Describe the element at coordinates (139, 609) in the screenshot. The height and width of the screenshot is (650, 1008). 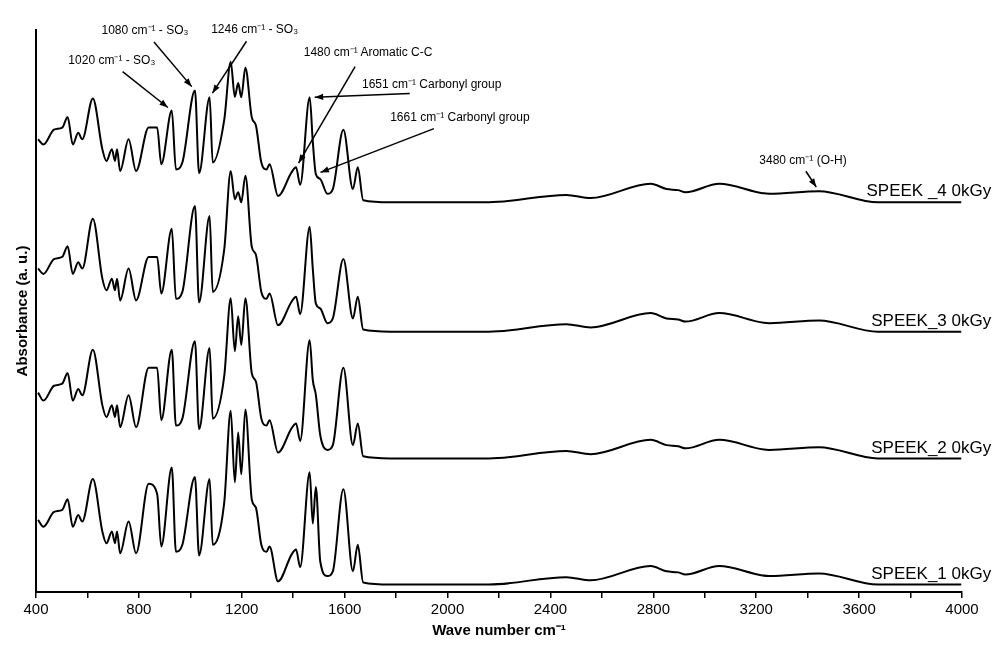
I see `x-tick-label: 800` at that location.